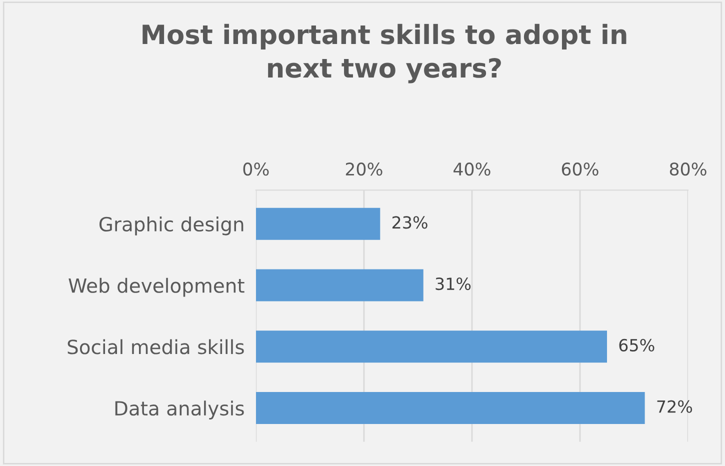 The height and width of the screenshot is (466, 725). Describe the element at coordinates (674, 406) in the screenshot. I see `data-label: 72%` at that location.